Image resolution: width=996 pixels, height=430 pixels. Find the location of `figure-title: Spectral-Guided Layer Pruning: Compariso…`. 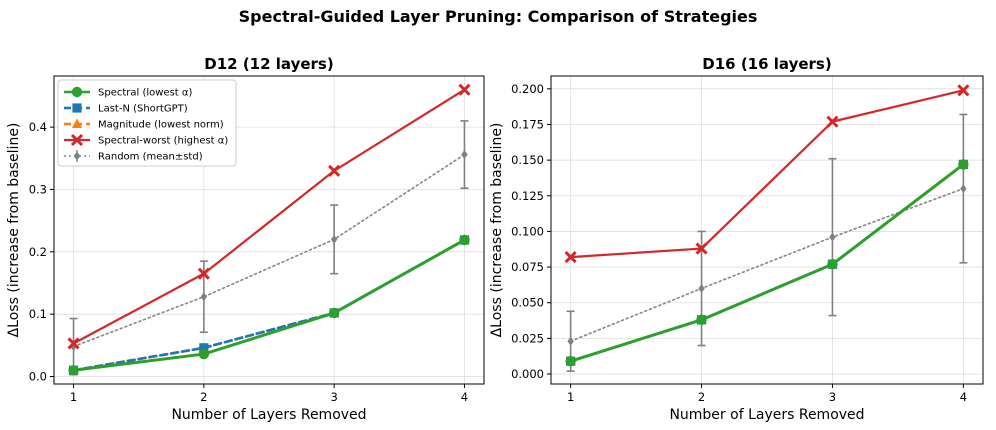

figure-title: Spectral-Guided Layer Pruning: Compariso… is located at coordinates (498, 16).